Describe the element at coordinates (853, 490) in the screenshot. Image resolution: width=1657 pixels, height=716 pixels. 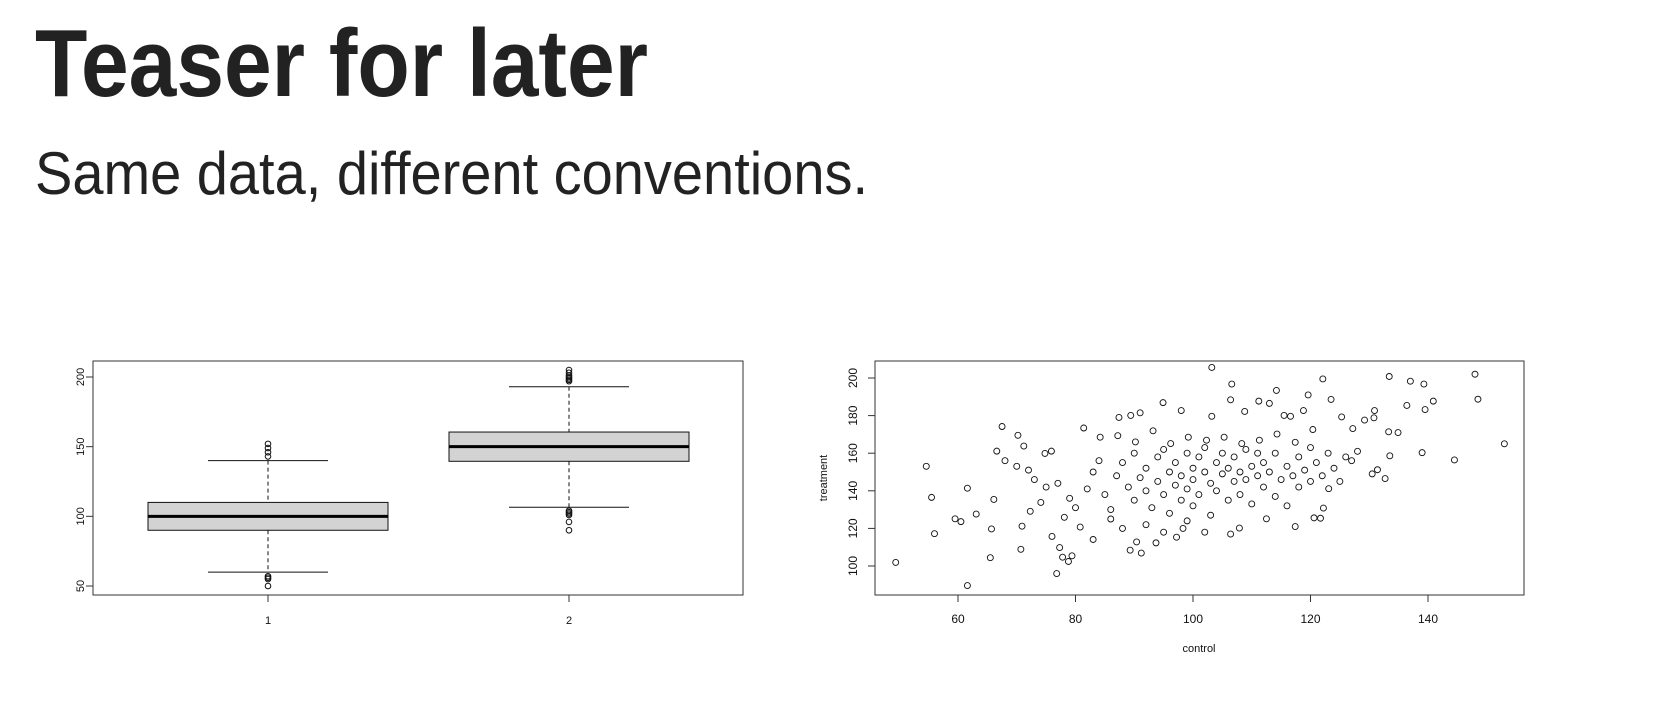
I see `y-tick-label: 140` at that location.